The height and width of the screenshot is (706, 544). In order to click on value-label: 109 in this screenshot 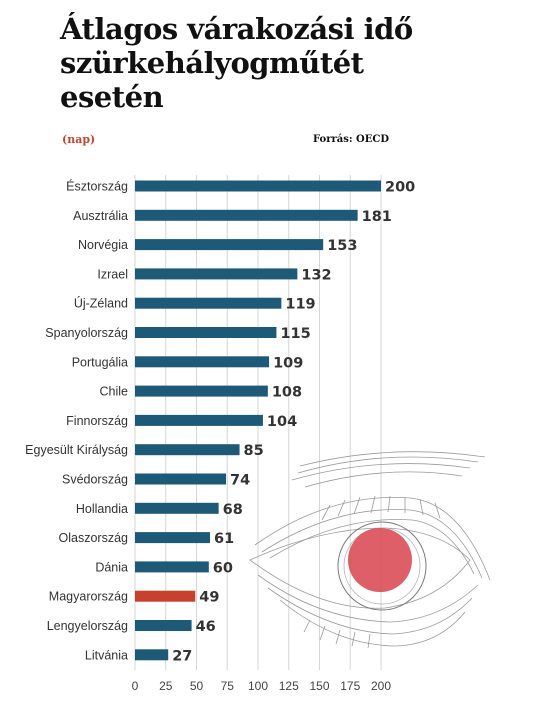, I will do `click(288, 363)`.